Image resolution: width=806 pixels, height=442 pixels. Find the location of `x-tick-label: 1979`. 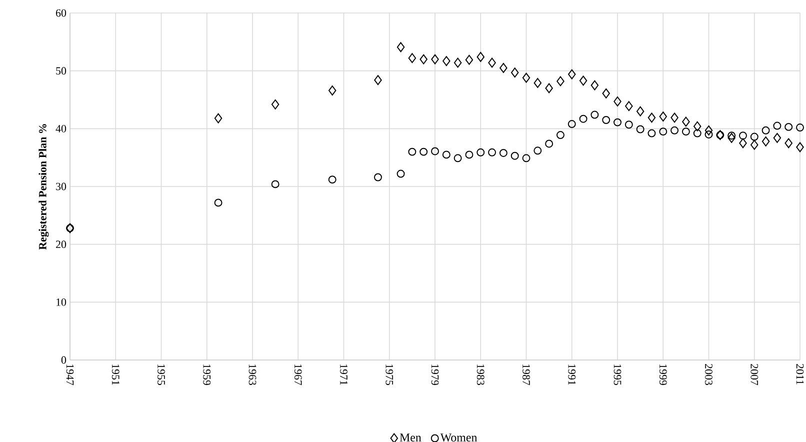

x-tick-label: 1979 is located at coordinates (435, 374).